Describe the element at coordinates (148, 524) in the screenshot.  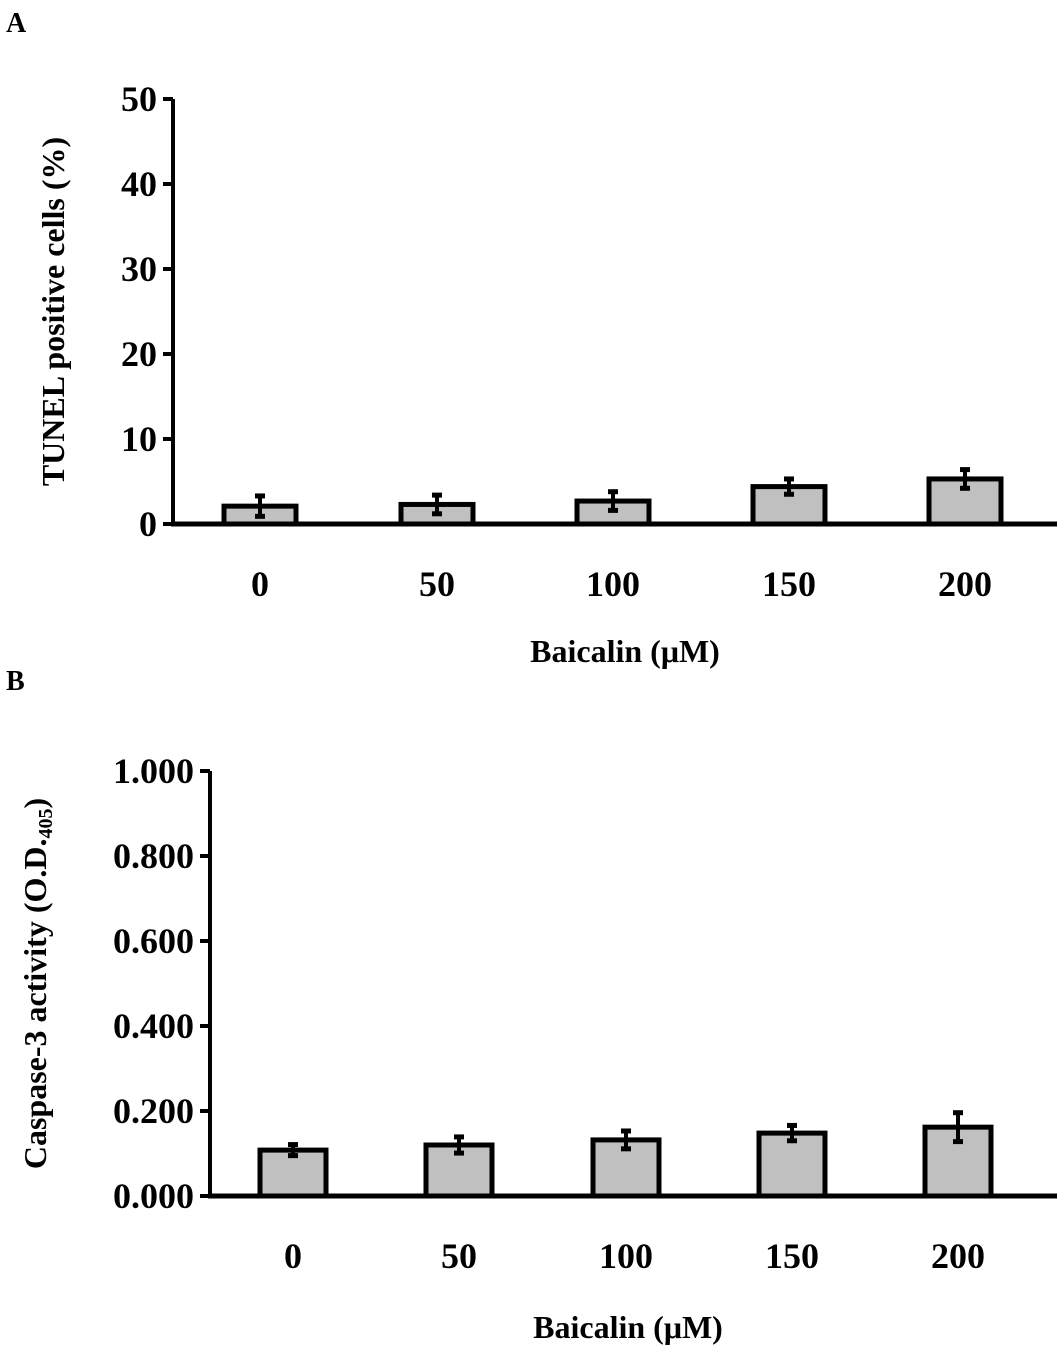
I see `y-tick-label: 0` at that location.